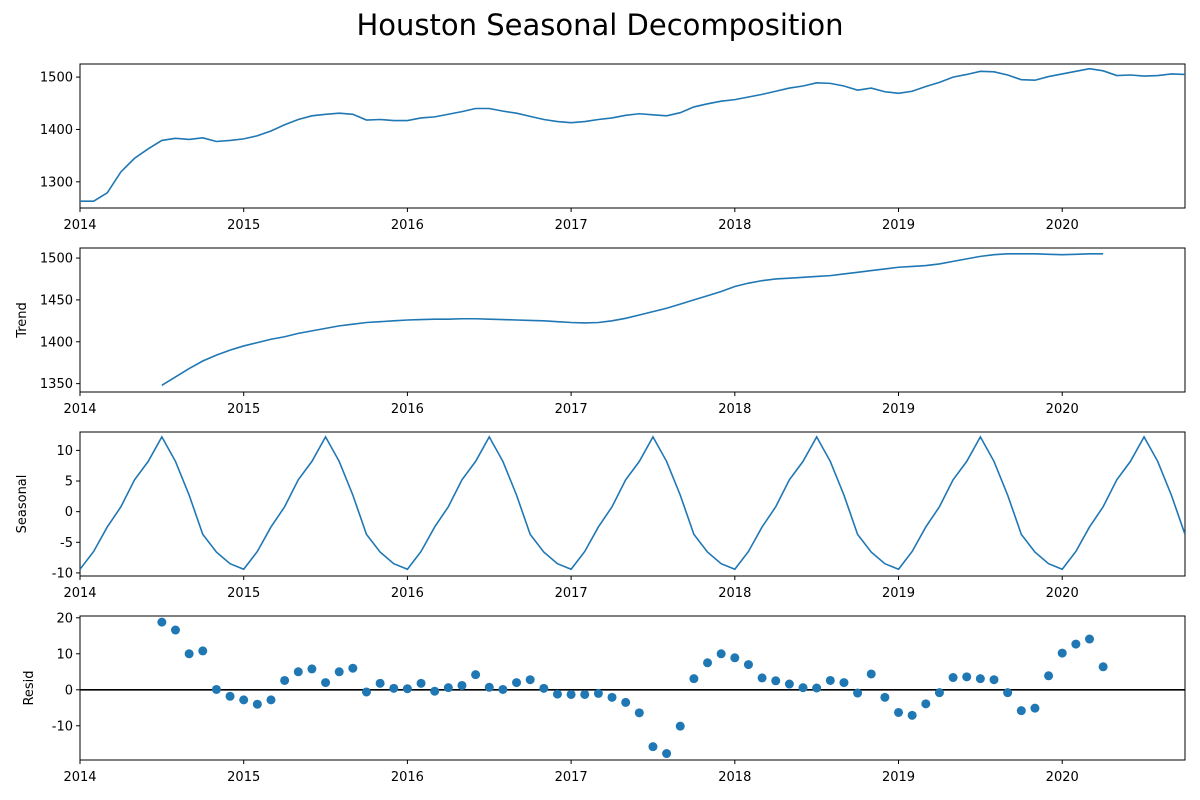 This screenshot has height=800, width=1200. I want to click on y-tick-label: -5, so click(66, 543).